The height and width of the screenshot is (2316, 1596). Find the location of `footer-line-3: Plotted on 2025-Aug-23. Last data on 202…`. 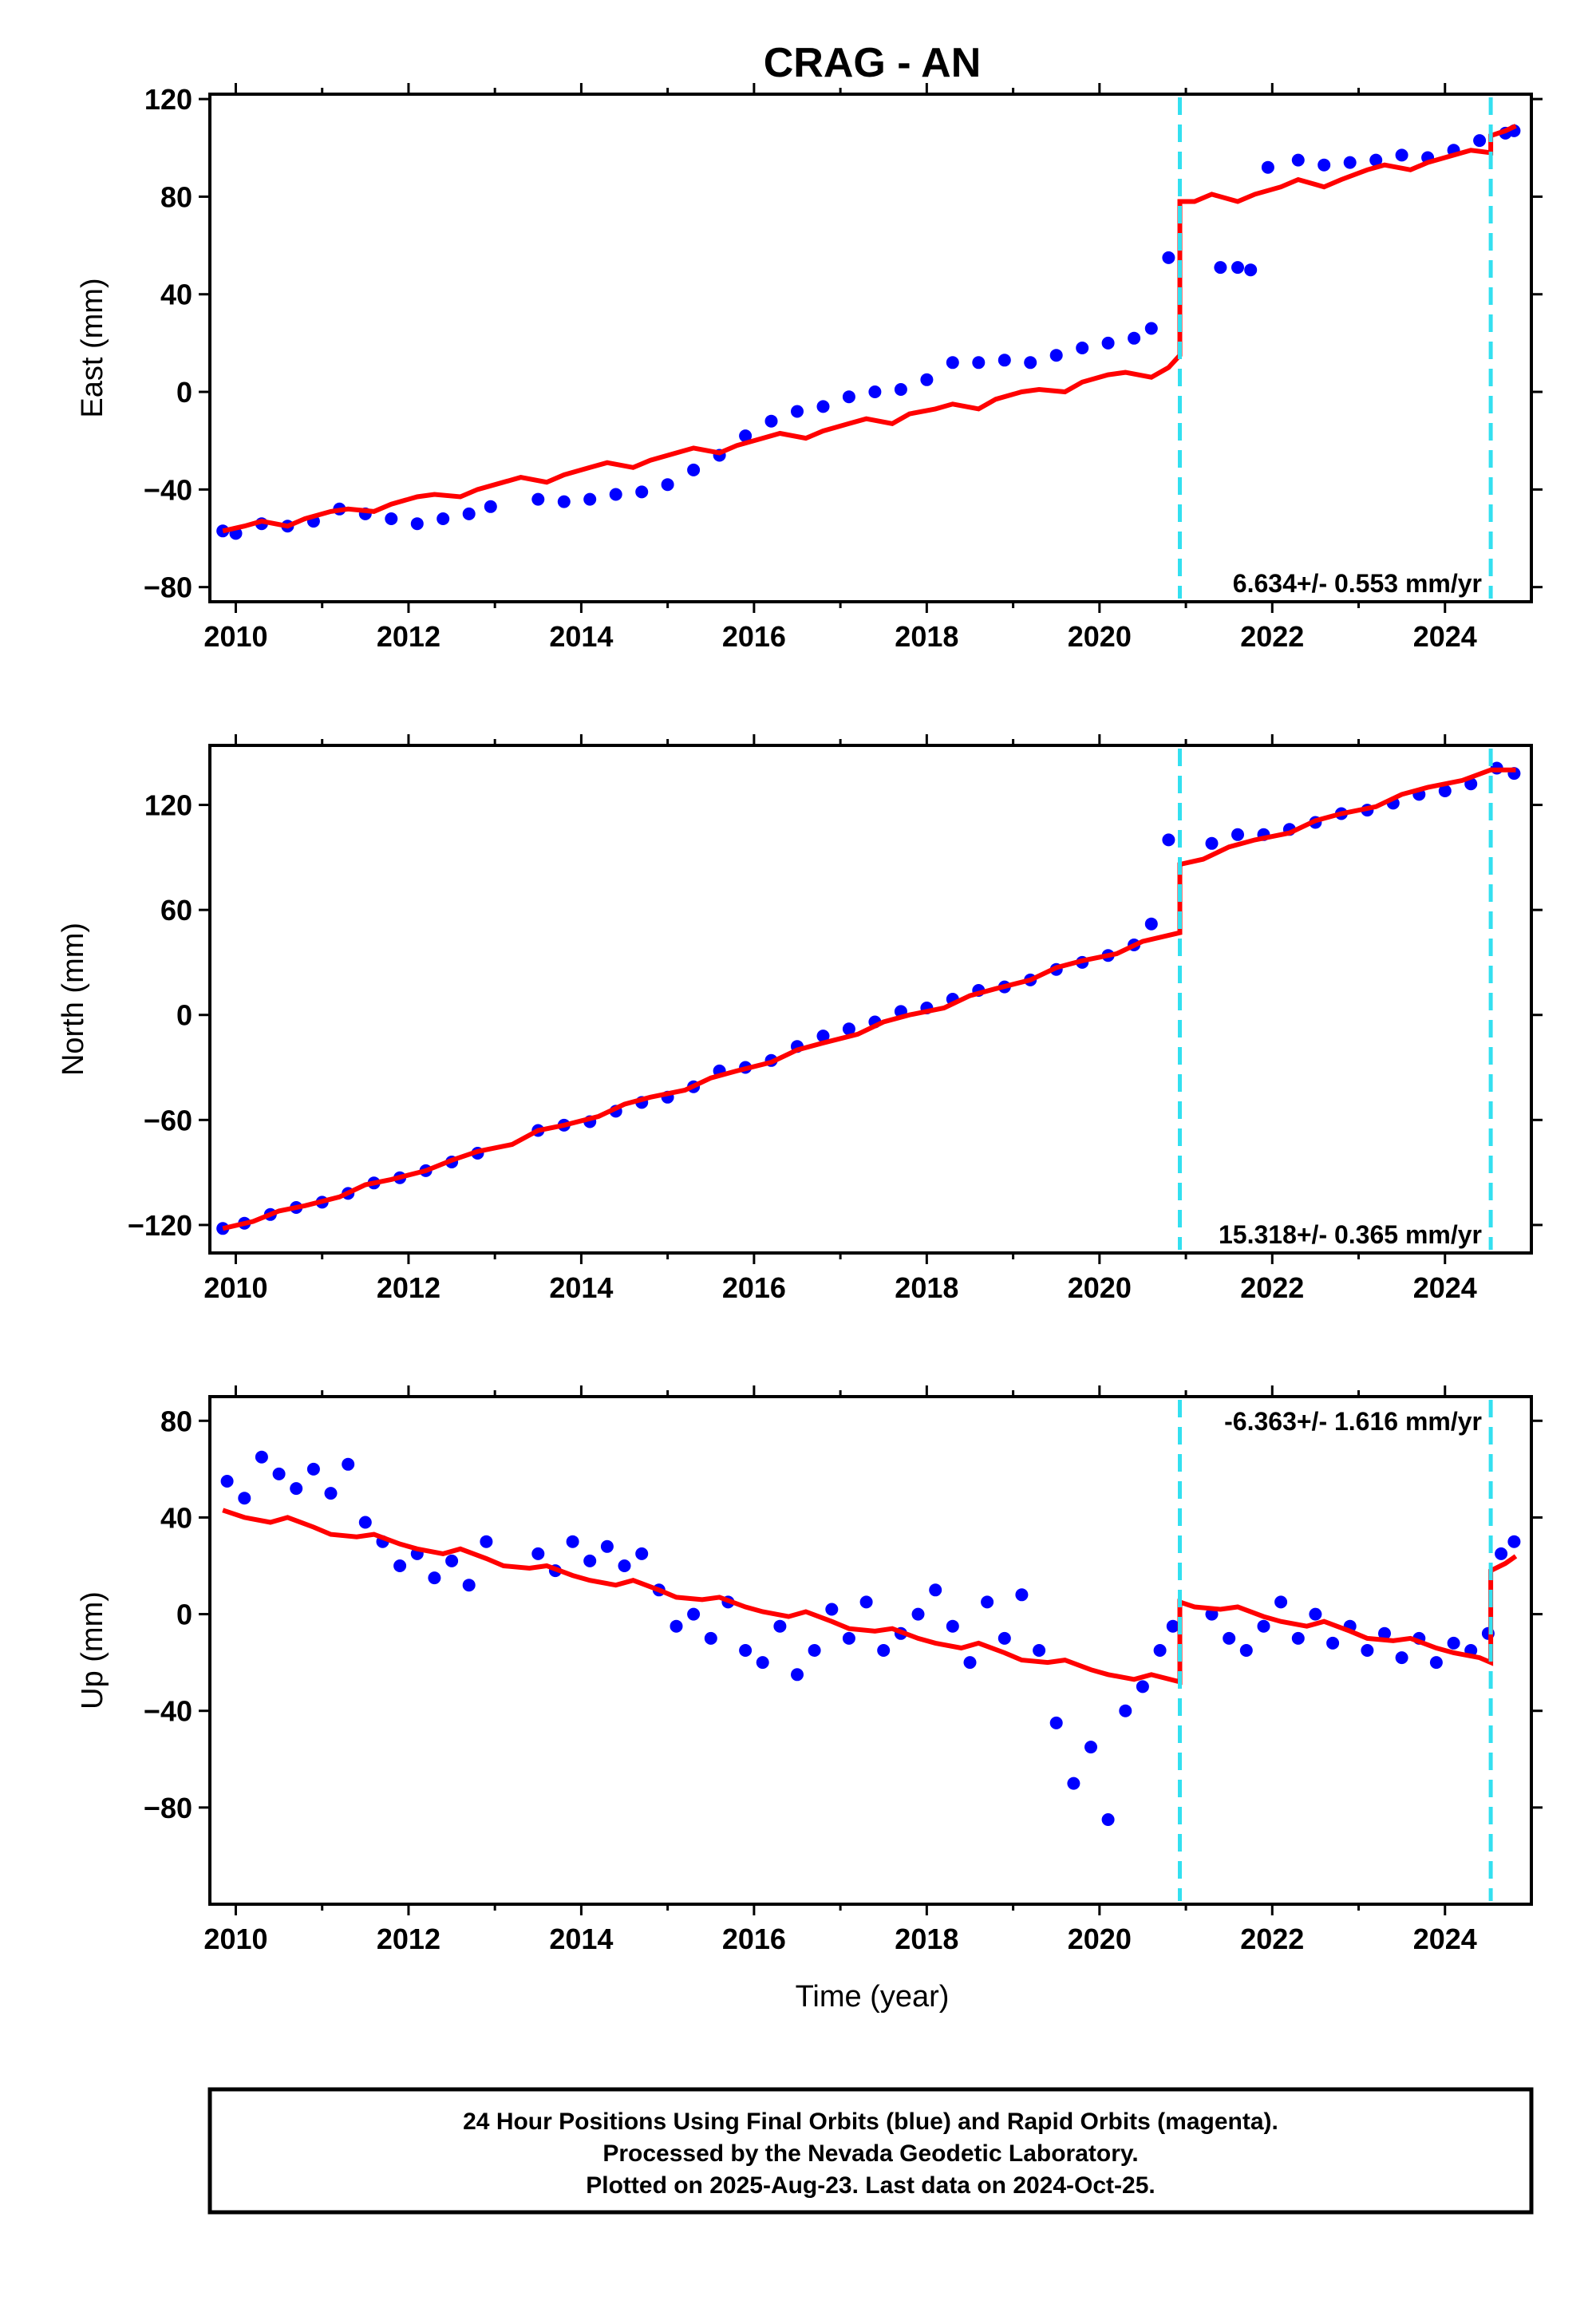

footer-line-3: Plotted on 2025-Aug-23. Last data on 202… is located at coordinates (871, 2185).